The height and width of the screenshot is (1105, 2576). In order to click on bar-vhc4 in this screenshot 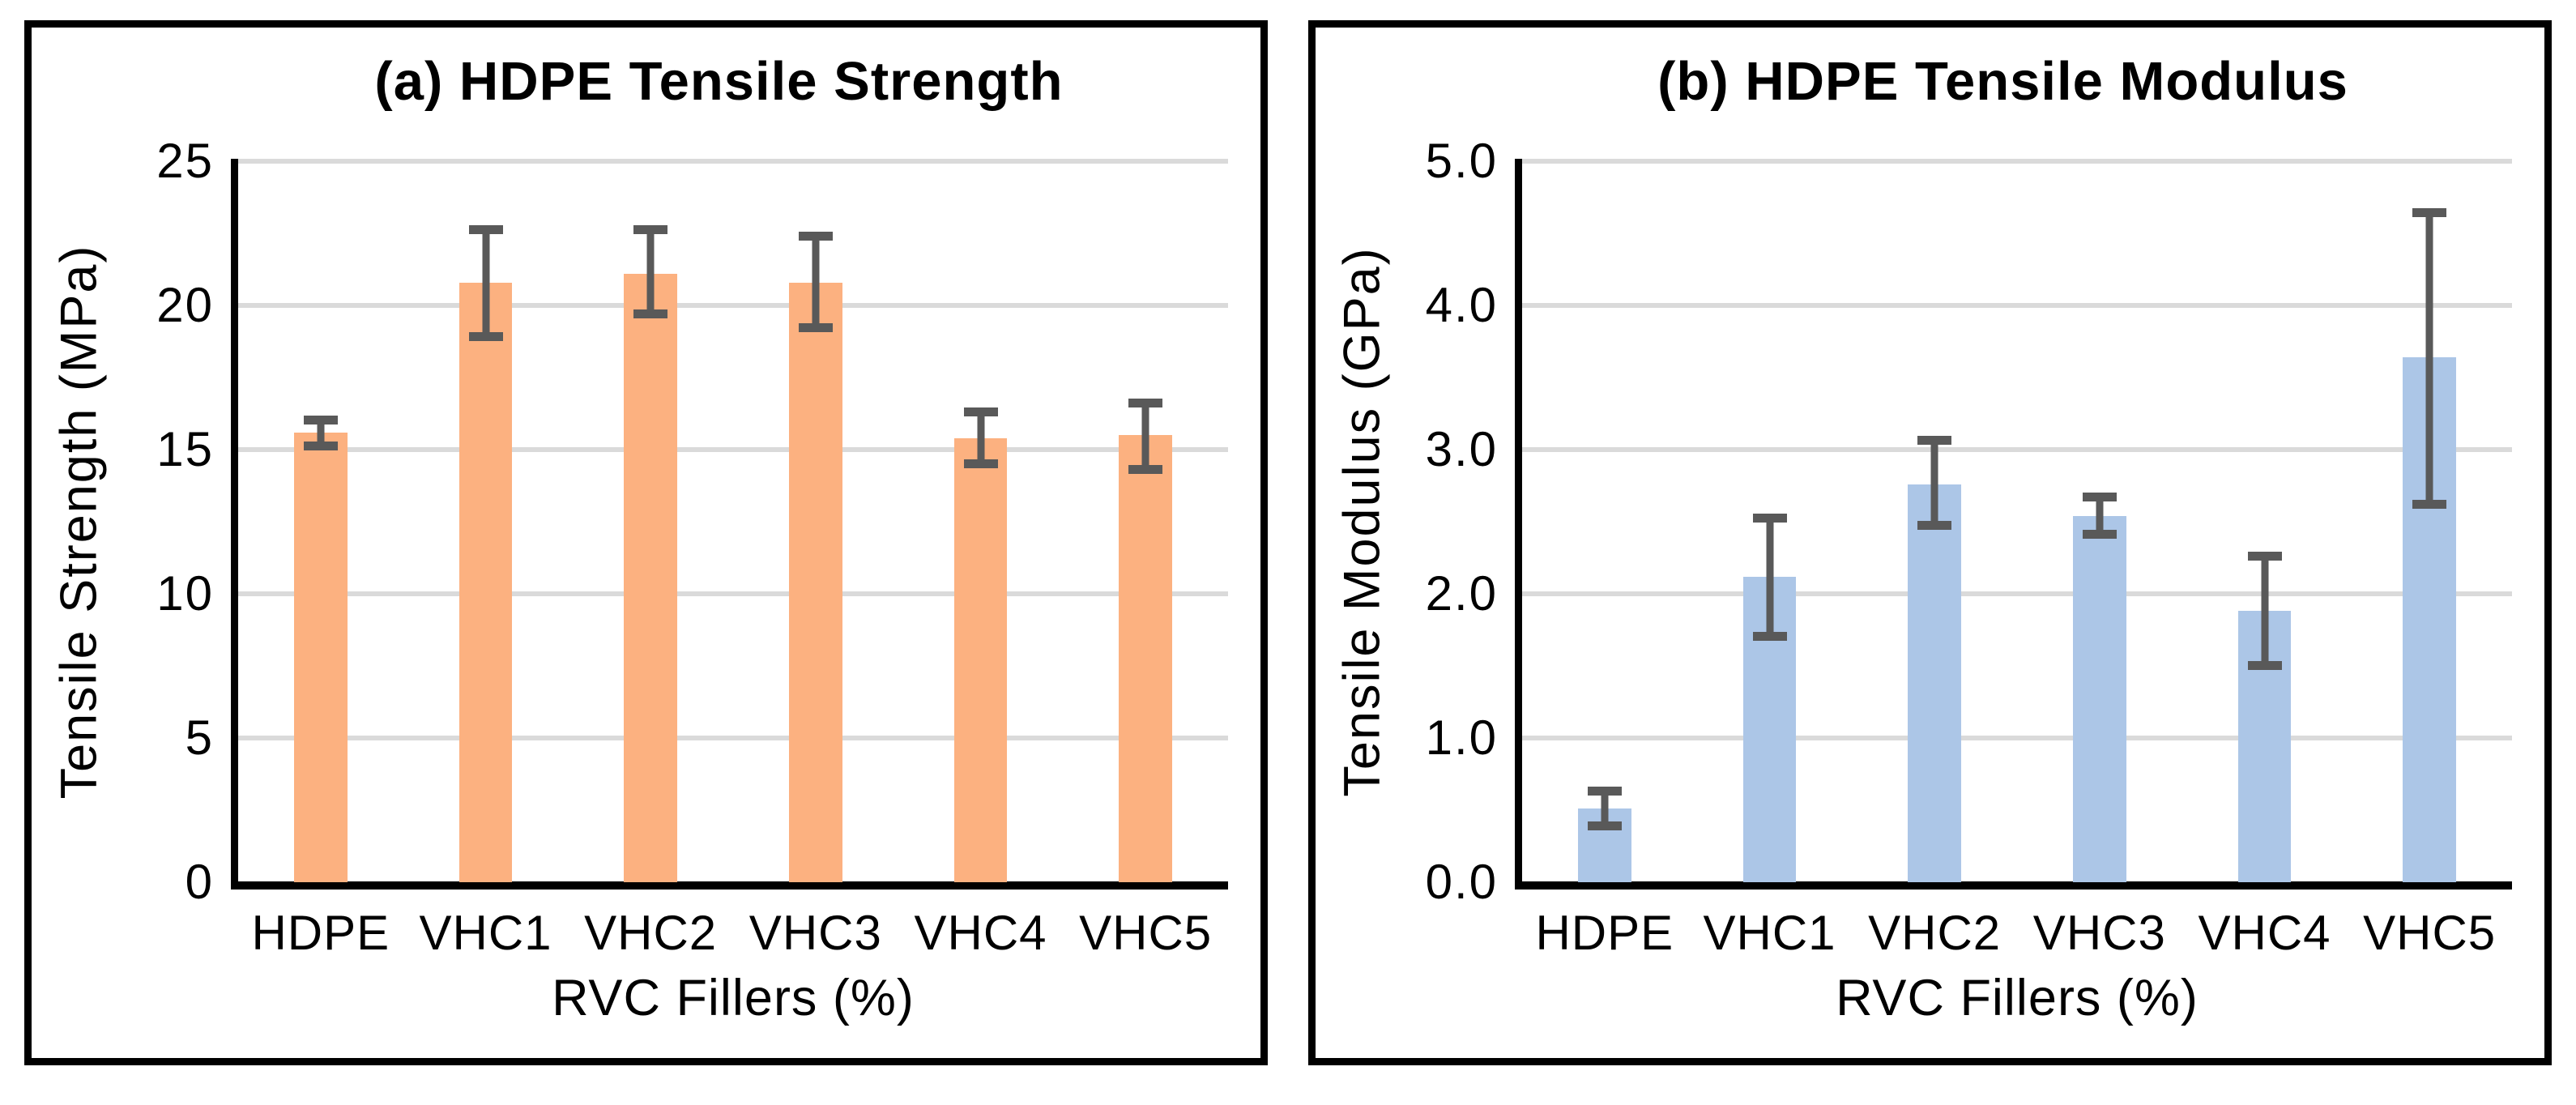, I will do `click(981, 659)`.